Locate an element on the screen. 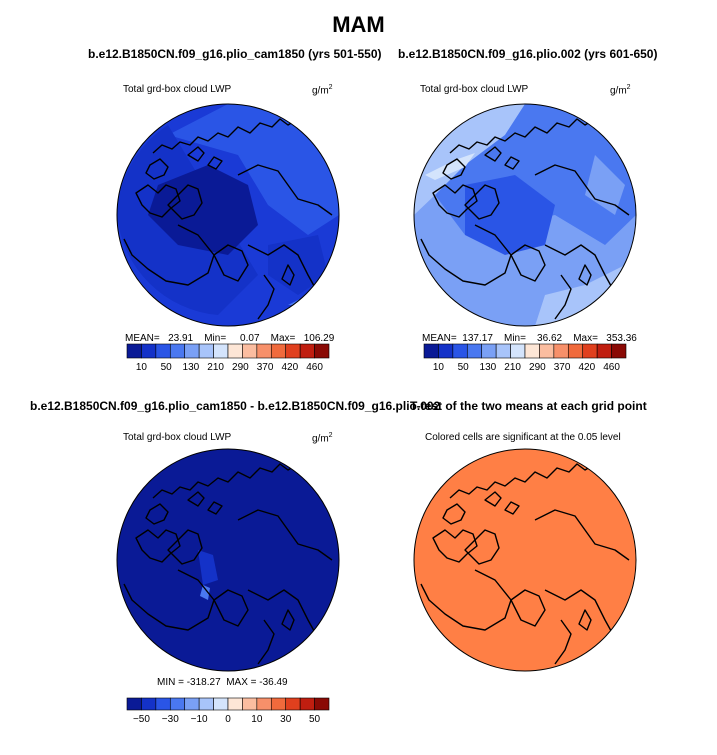 Image resolution: width=717 pixels, height=755 pixels. panel-1-units-base: g/m is located at coordinates (320, 91).